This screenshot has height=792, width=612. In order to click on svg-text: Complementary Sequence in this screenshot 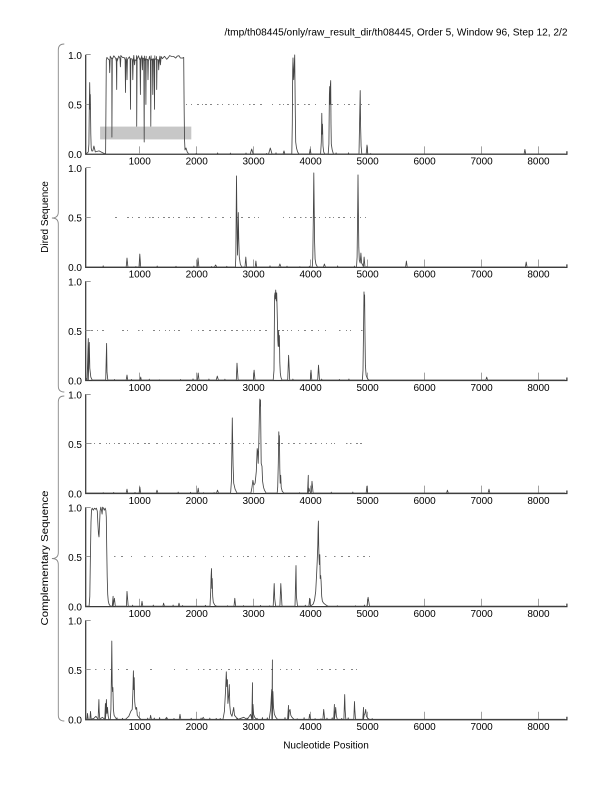, I will do `click(45, 557)`.